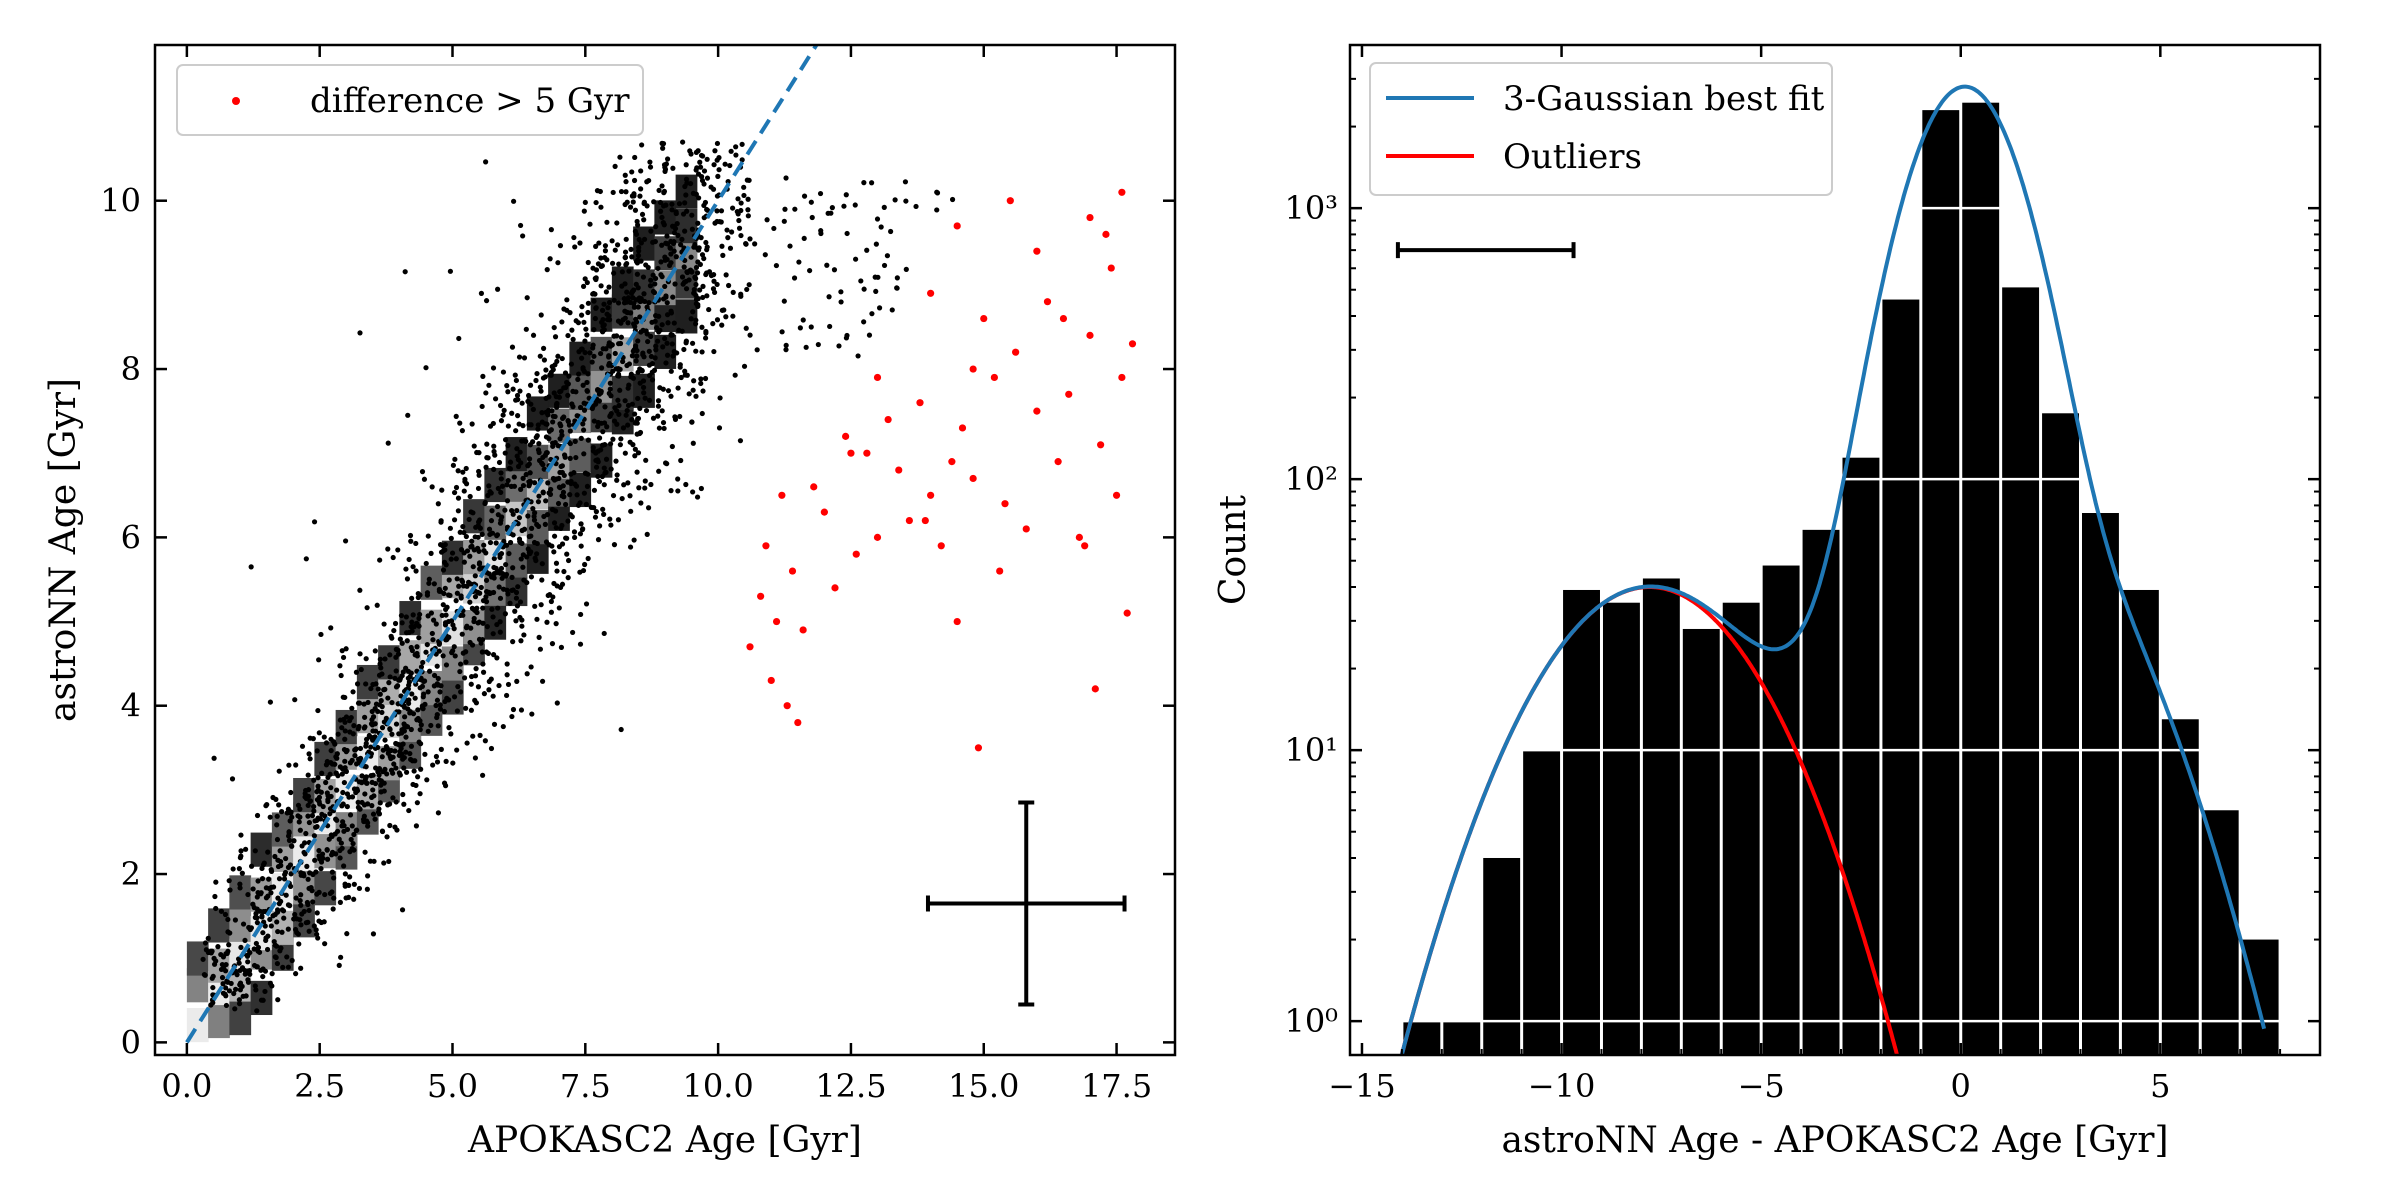  I want to click on density-cell, so click(240, 924).